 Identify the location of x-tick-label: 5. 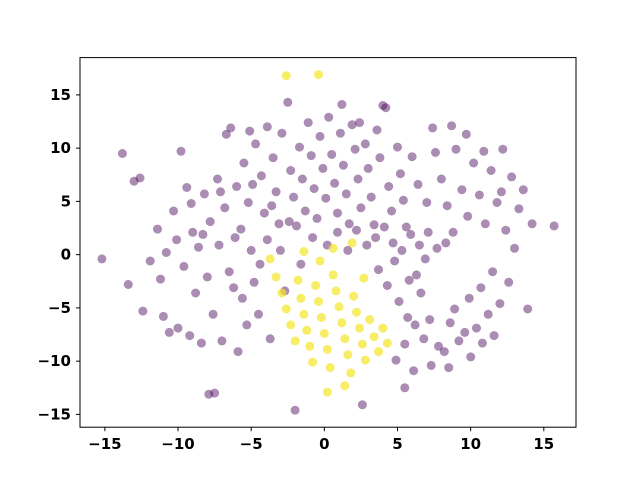
(397, 444).